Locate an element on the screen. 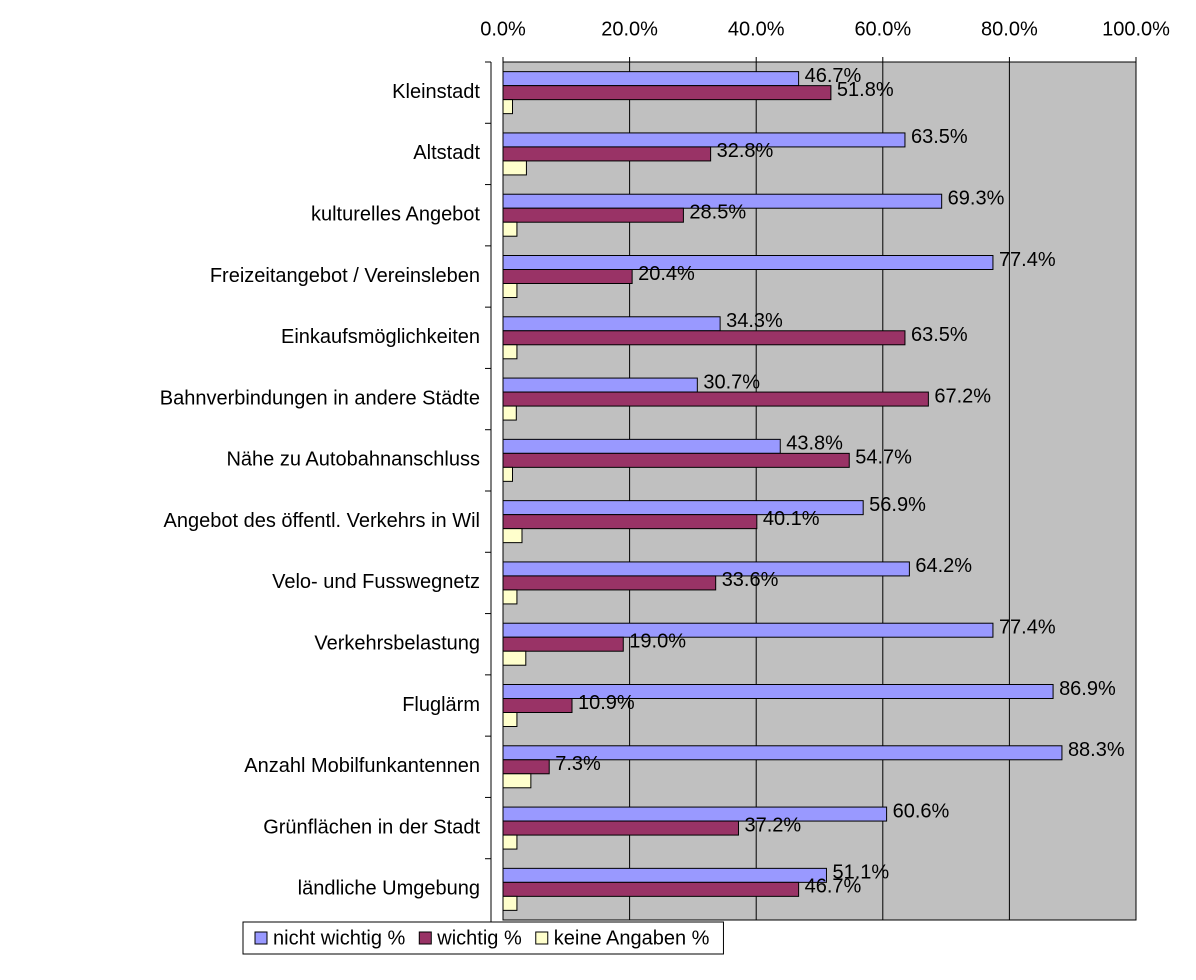 The height and width of the screenshot is (980, 1196). y-tick-label: Verkehrsbelastung is located at coordinates (397, 643).